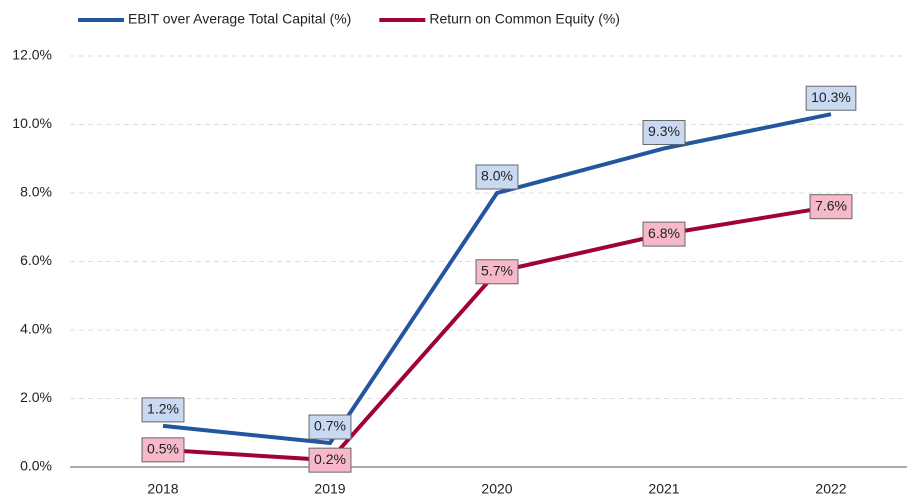 Image resolution: width=907 pixels, height=501 pixels. I want to click on y-tick-label: 12.0%, so click(32, 55).